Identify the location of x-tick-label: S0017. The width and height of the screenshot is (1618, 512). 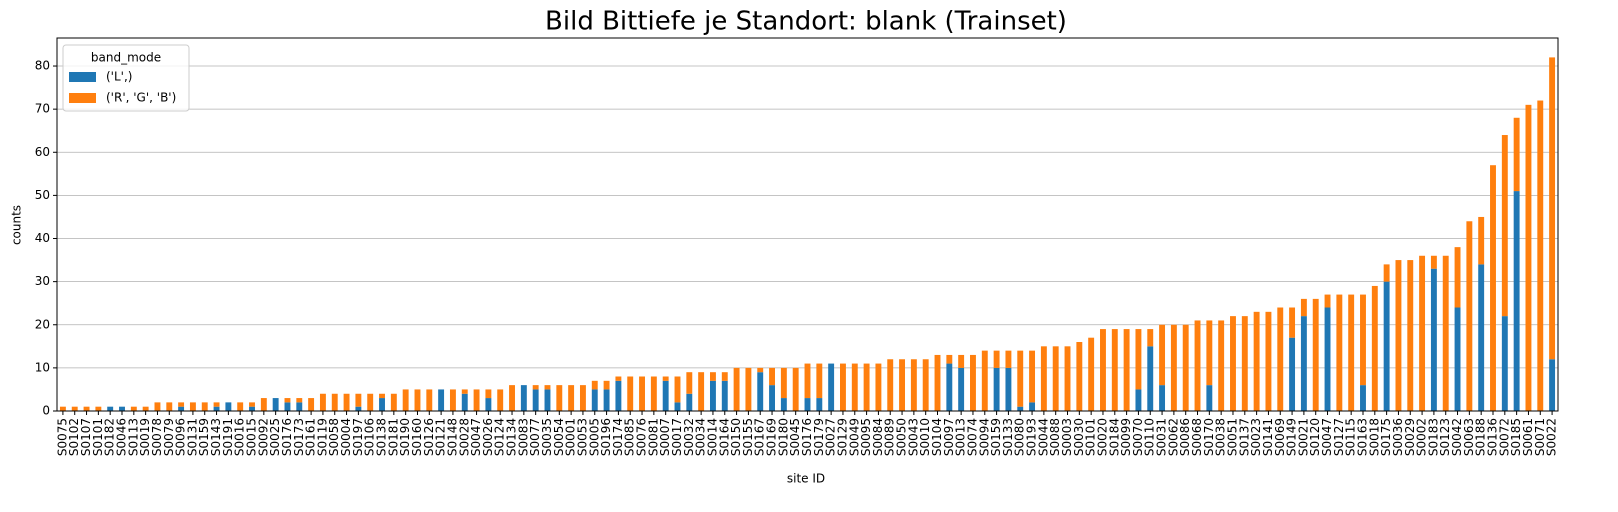
(677, 437).